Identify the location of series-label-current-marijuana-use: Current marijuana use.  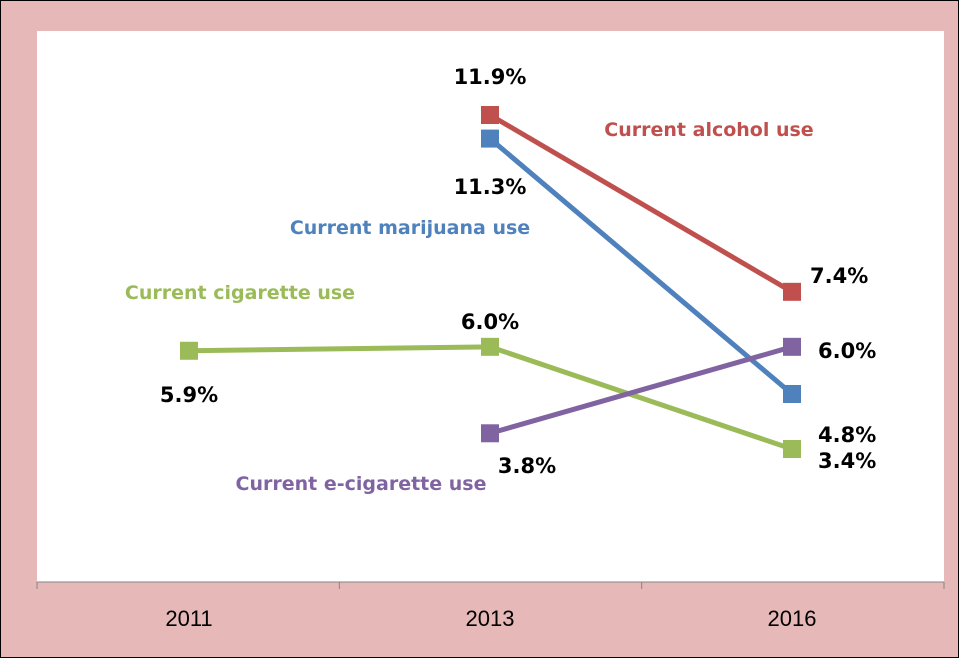
(410, 228).